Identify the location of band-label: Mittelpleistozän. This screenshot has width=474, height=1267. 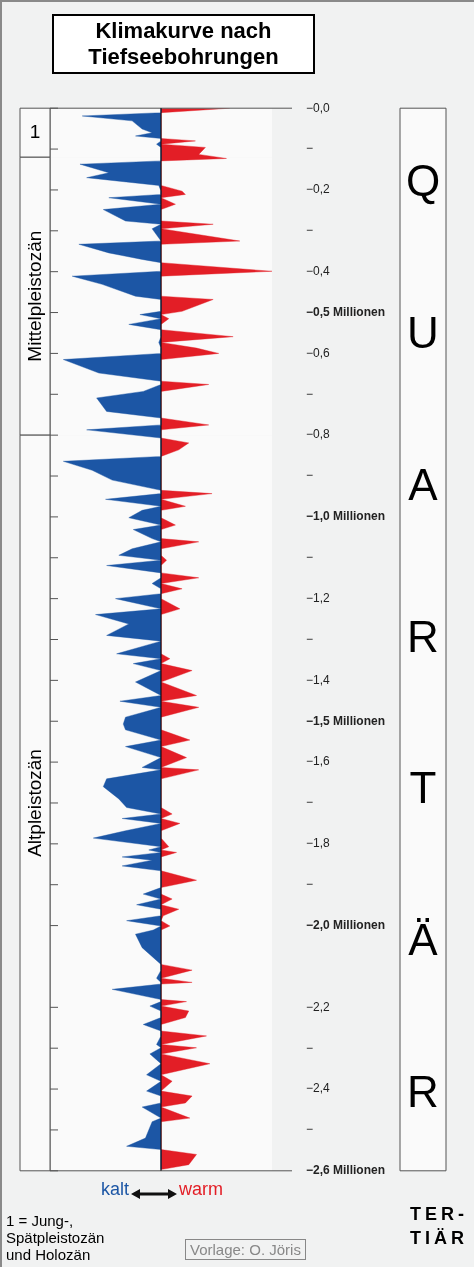
(35, 296).